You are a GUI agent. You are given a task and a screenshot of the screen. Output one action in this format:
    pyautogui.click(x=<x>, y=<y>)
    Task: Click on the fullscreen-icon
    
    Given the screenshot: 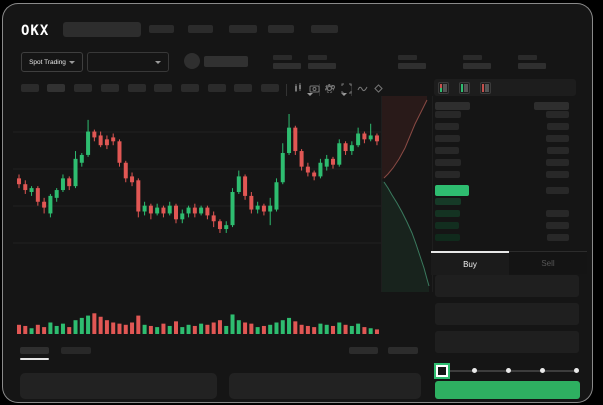 What is the action you would take?
    pyautogui.click(x=347, y=89)
    